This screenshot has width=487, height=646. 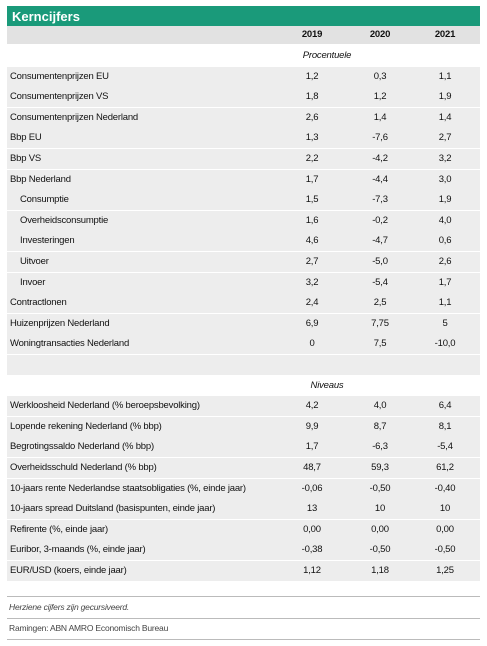 What do you see at coordinates (74, 117) in the screenshot?
I see `row-label: Consumentenprijzen Nederland` at bounding box center [74, 117].